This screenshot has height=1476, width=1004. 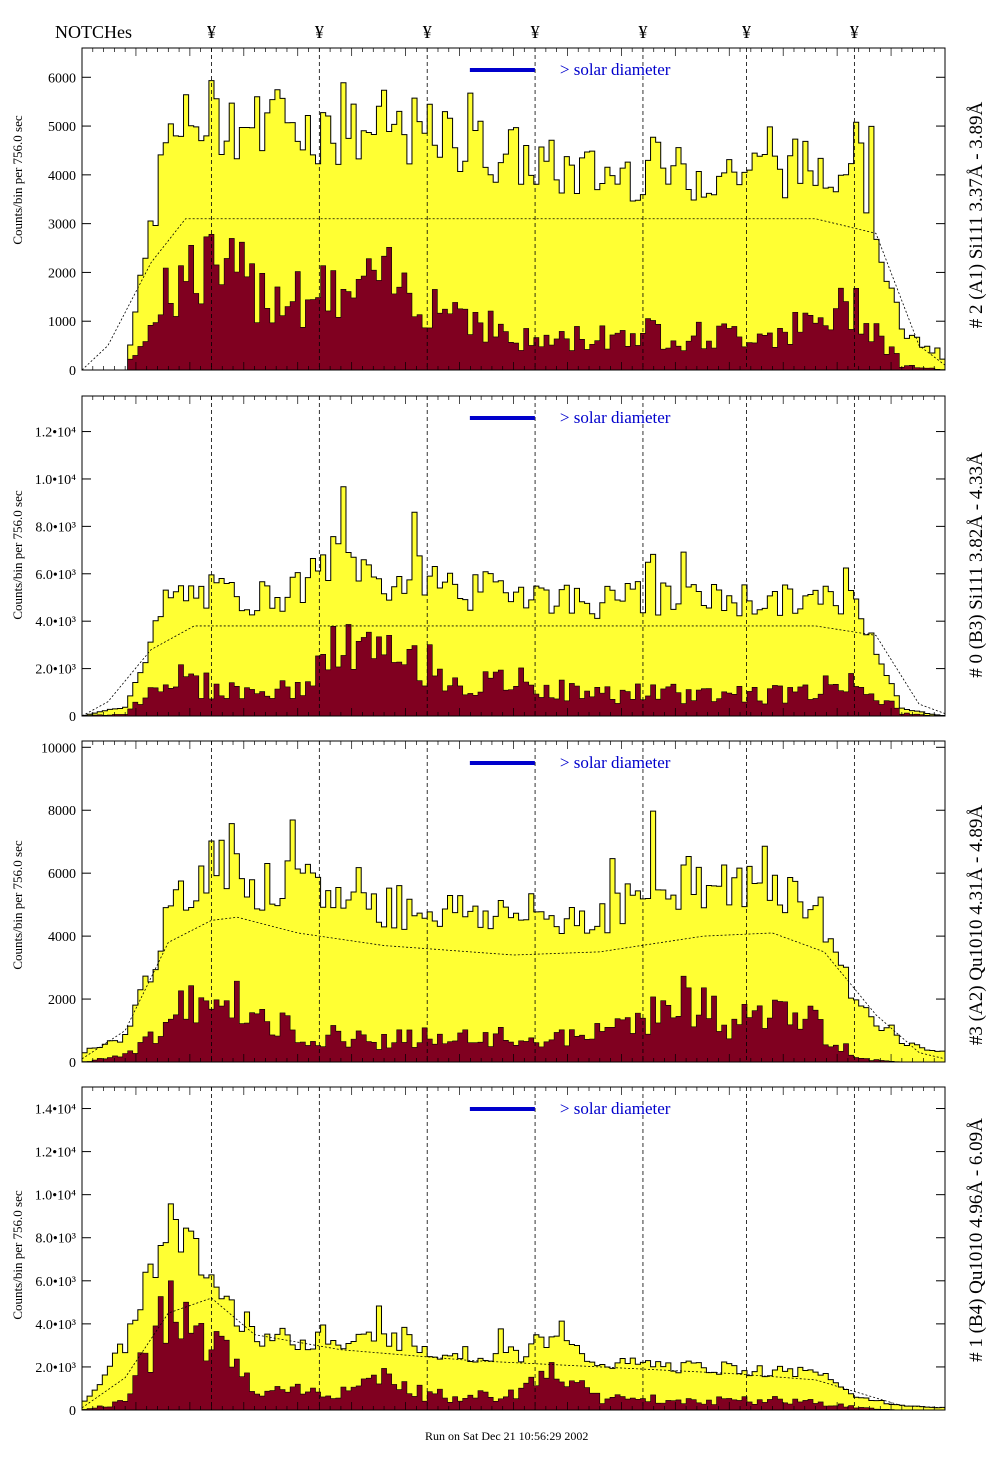 What do you see at coordinates (58, 748) in the screenshot?
I see `y-tick-label: 10000` at bounding box center [58, 748].